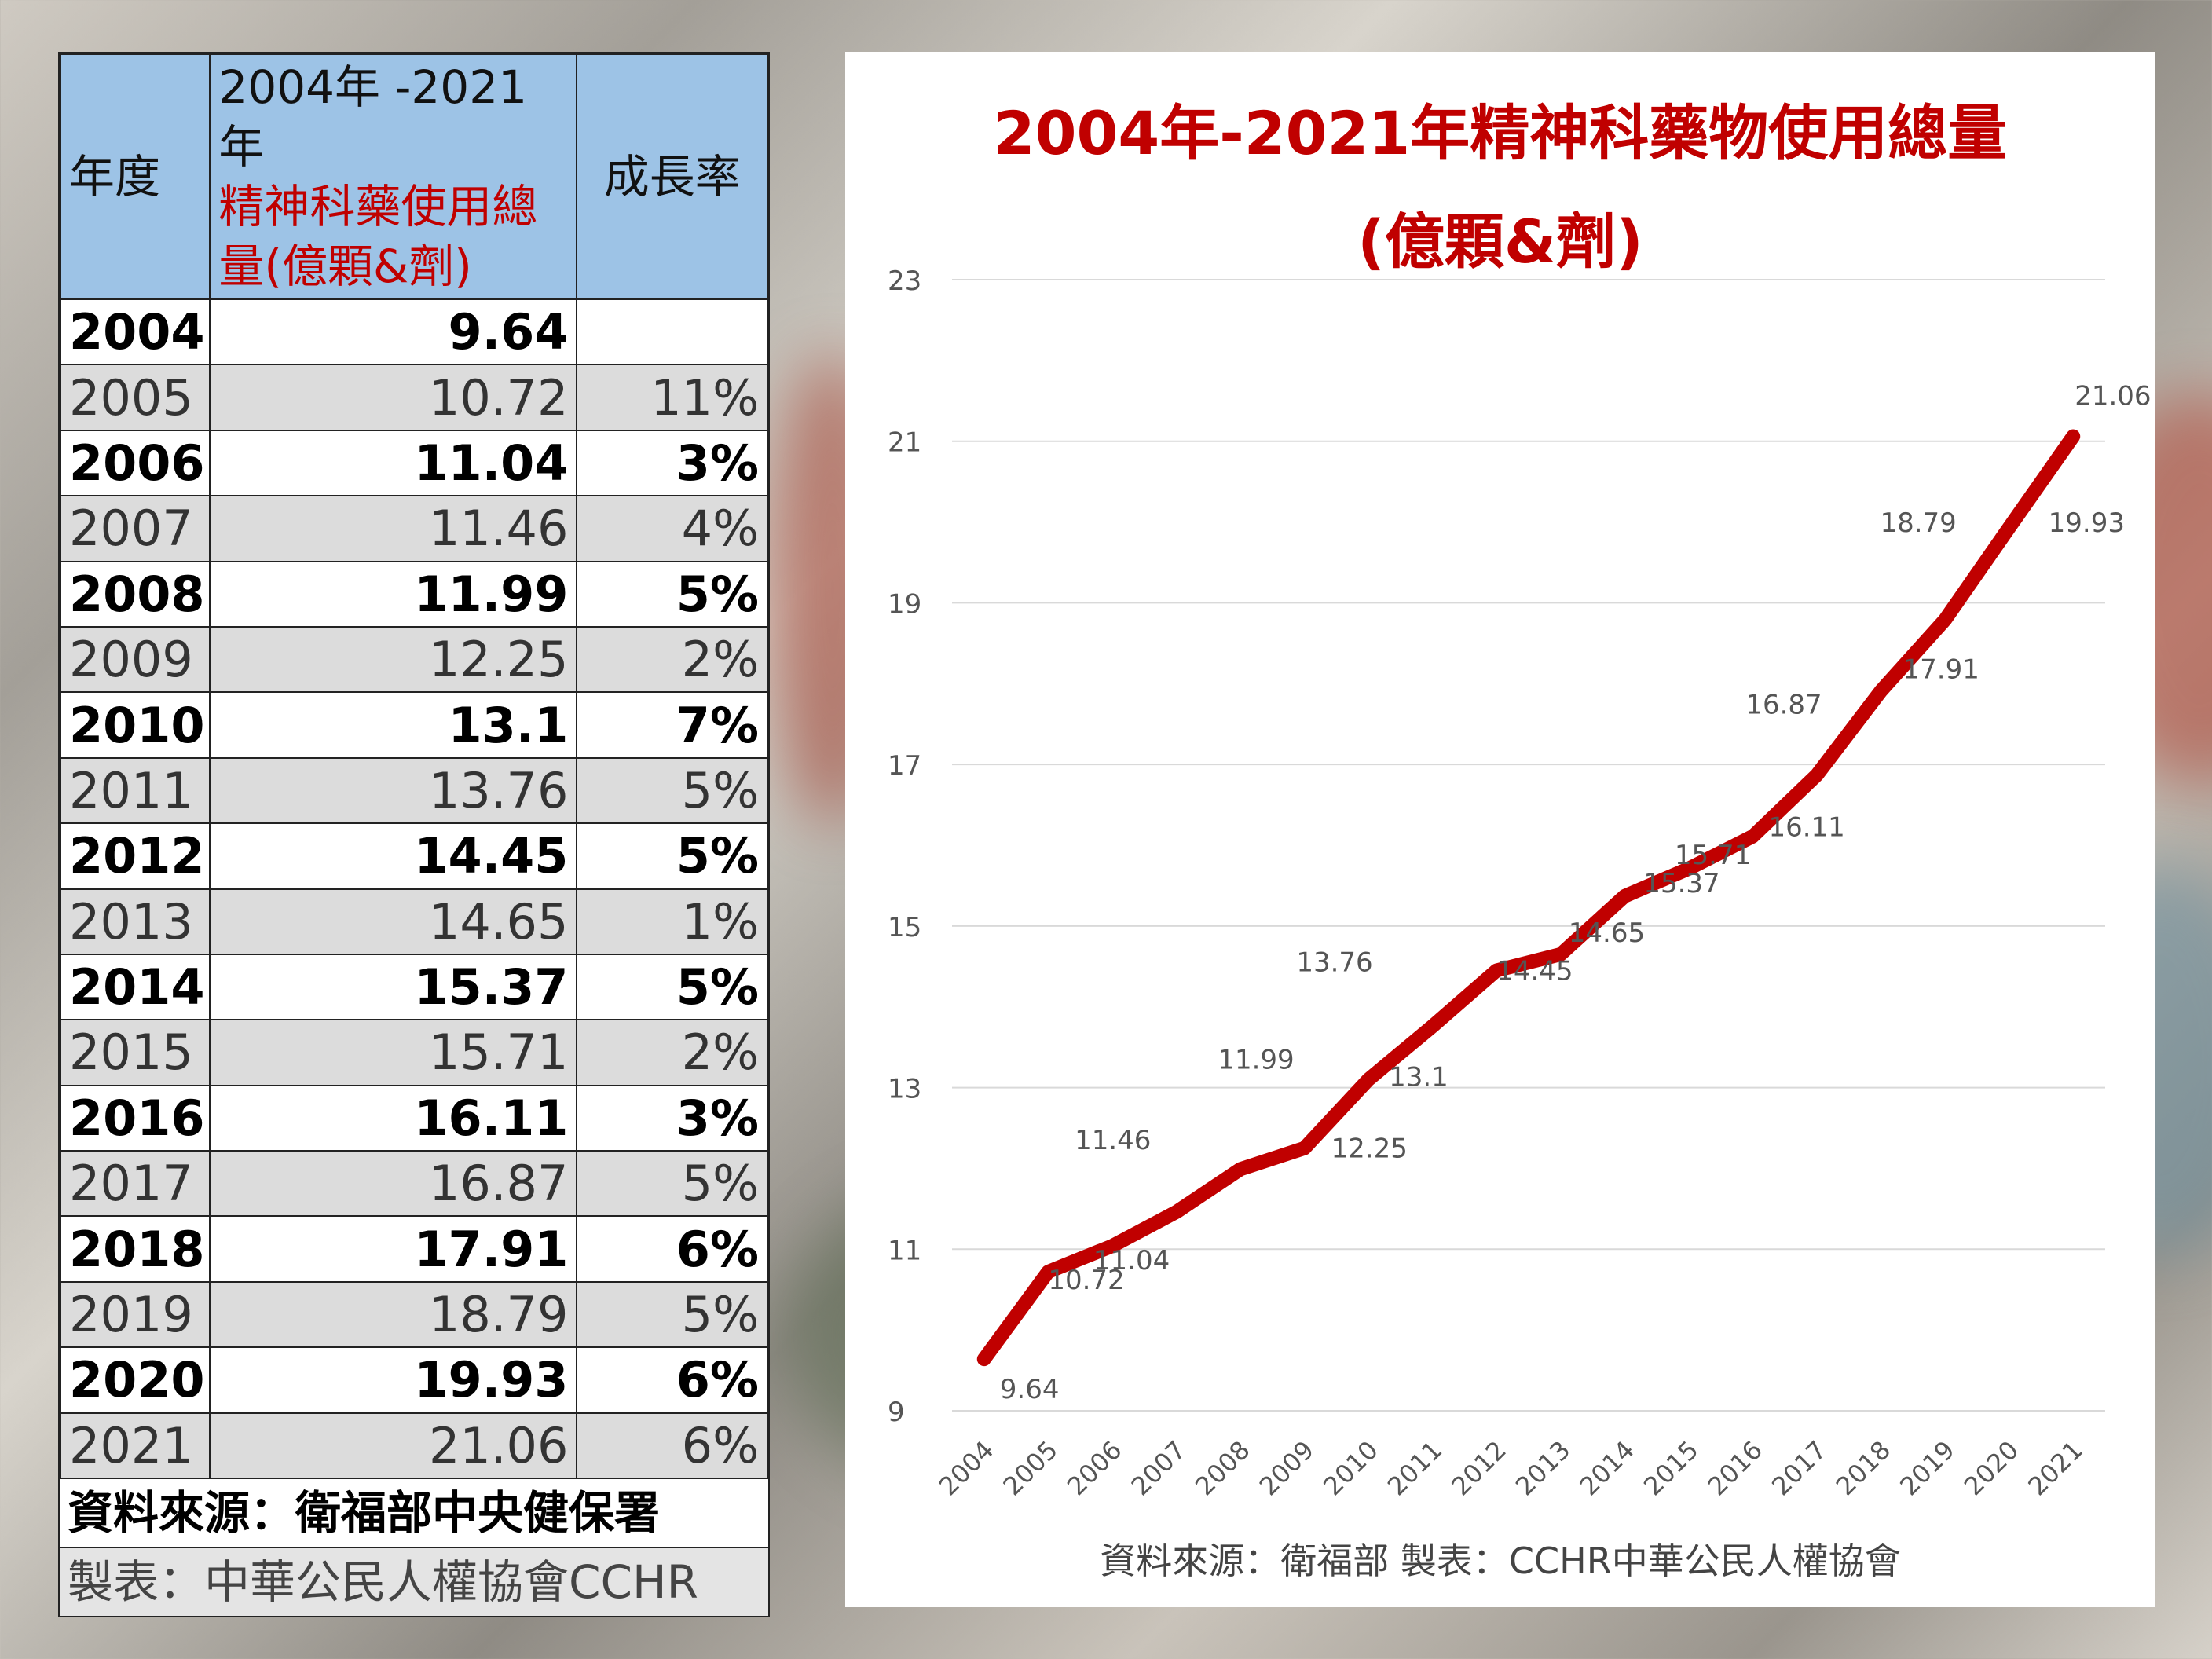 The width and height of the screenshot is (2212, 1659). Describe the element at coordinates (1918, 523) in the screenshot. I see `data-label: 18.79` at that location.